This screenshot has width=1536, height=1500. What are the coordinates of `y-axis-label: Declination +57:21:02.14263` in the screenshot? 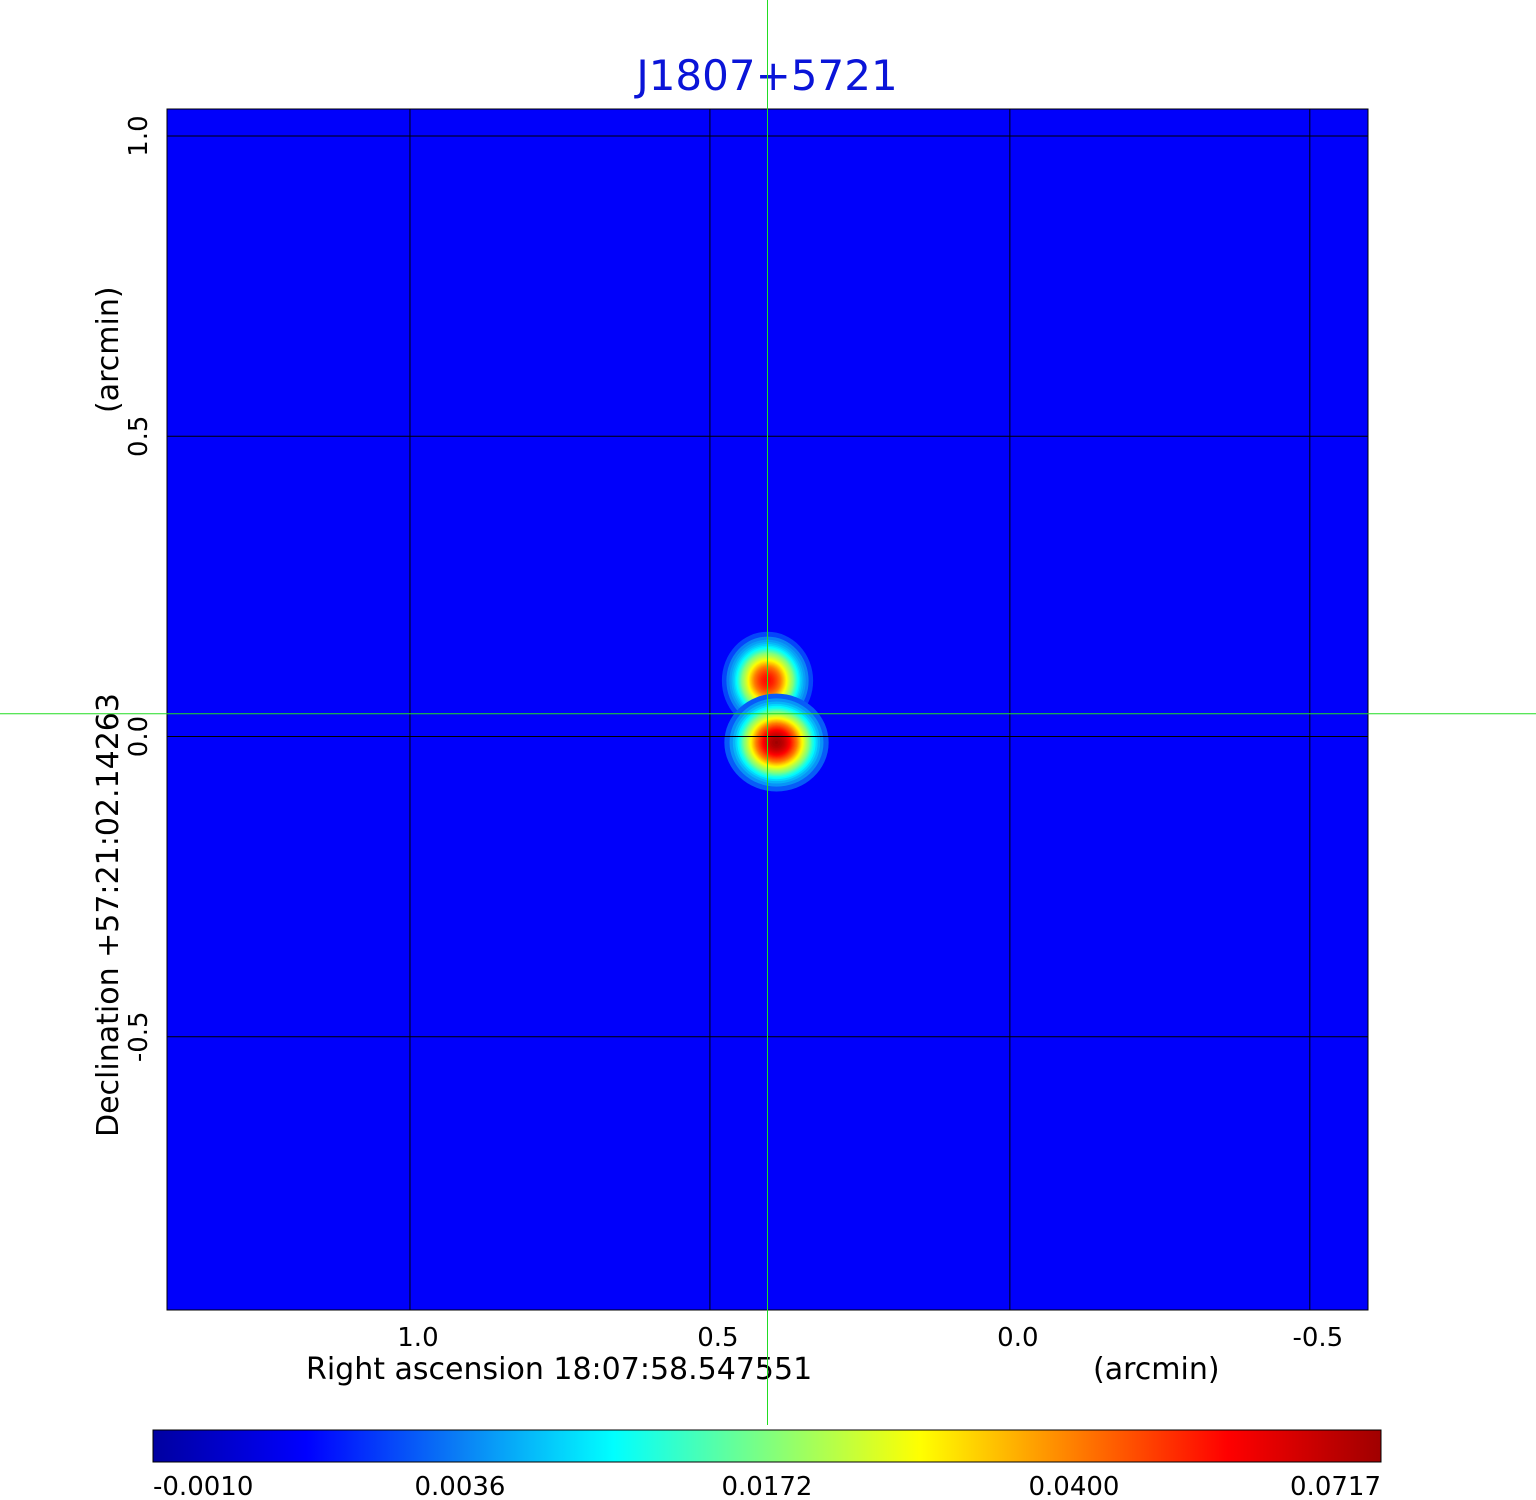 It's located at (108, 915).